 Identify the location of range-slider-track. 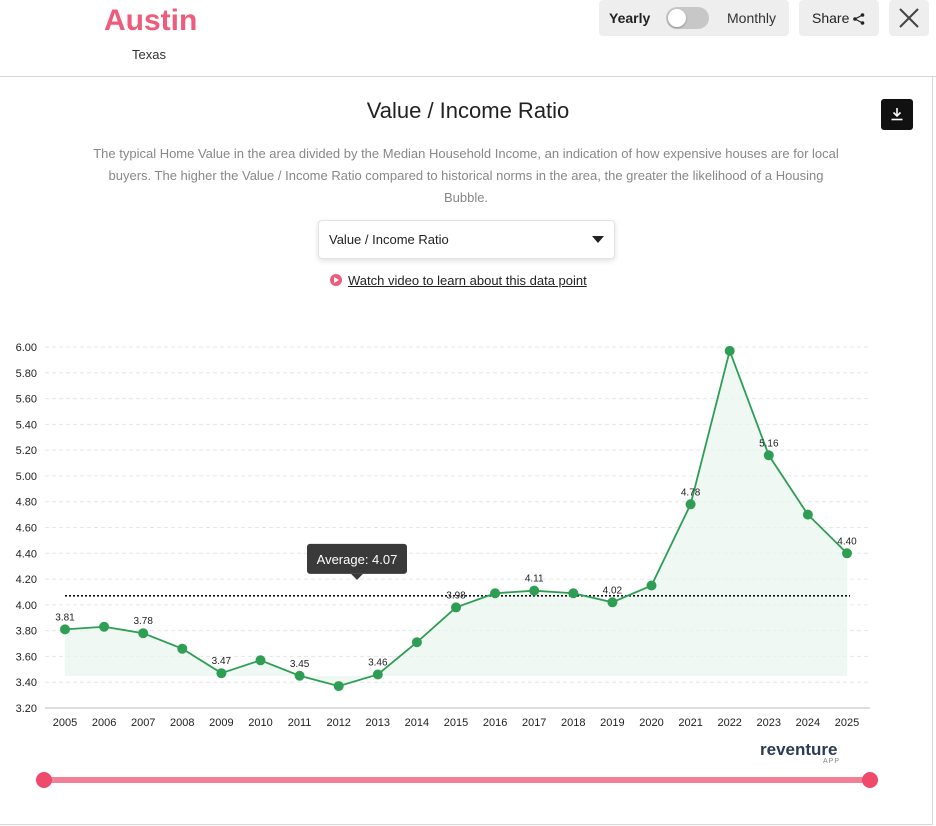
(457, 780).